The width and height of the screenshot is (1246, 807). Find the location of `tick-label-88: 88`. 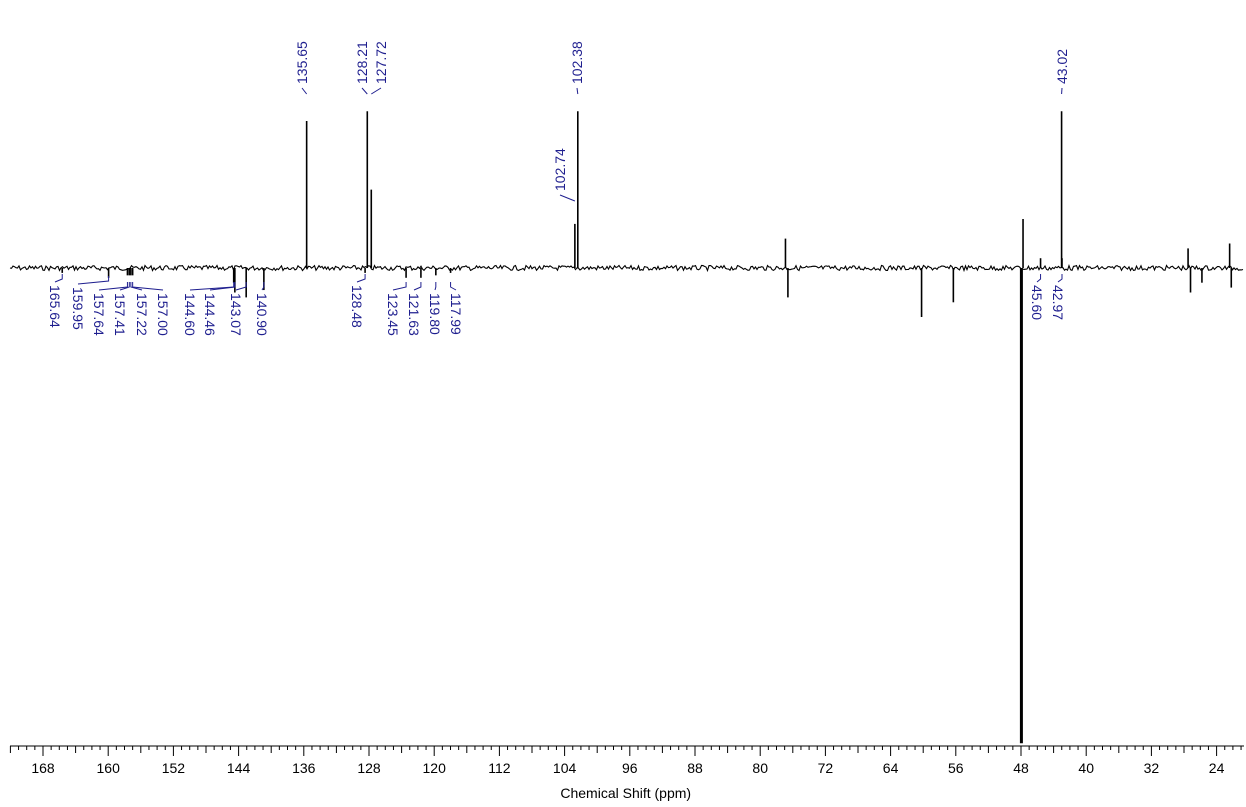

tick-label-88: 88 is located at coordinates (695, 768).